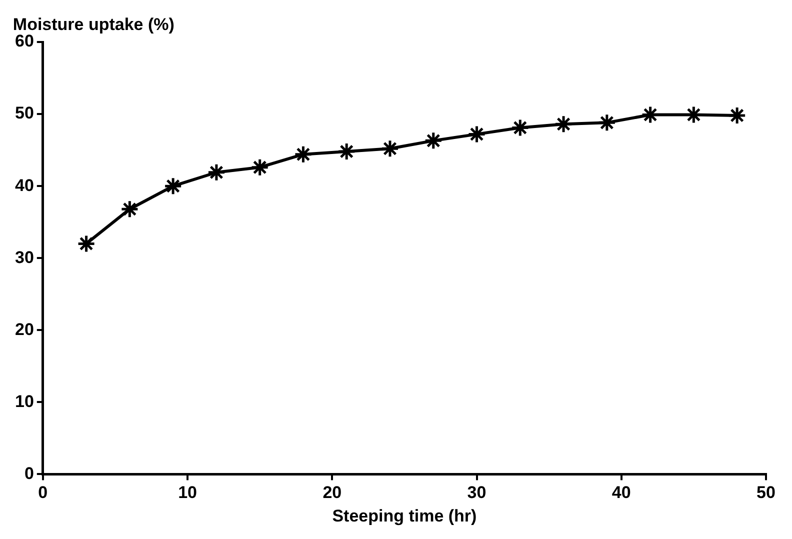 Image resolution: width=792 pixels, height=539 pixels. What do you see at coordinates (24, 329) in the screenshot?
I see `y-tick-label: 20` at bounding box center [24, 329].